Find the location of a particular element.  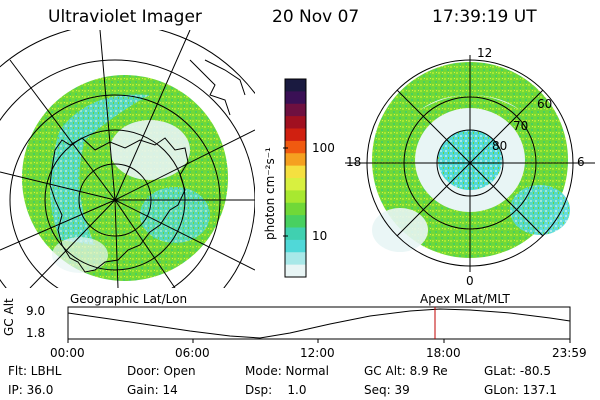

altitude-timeline is located at coordinates (319, 324).